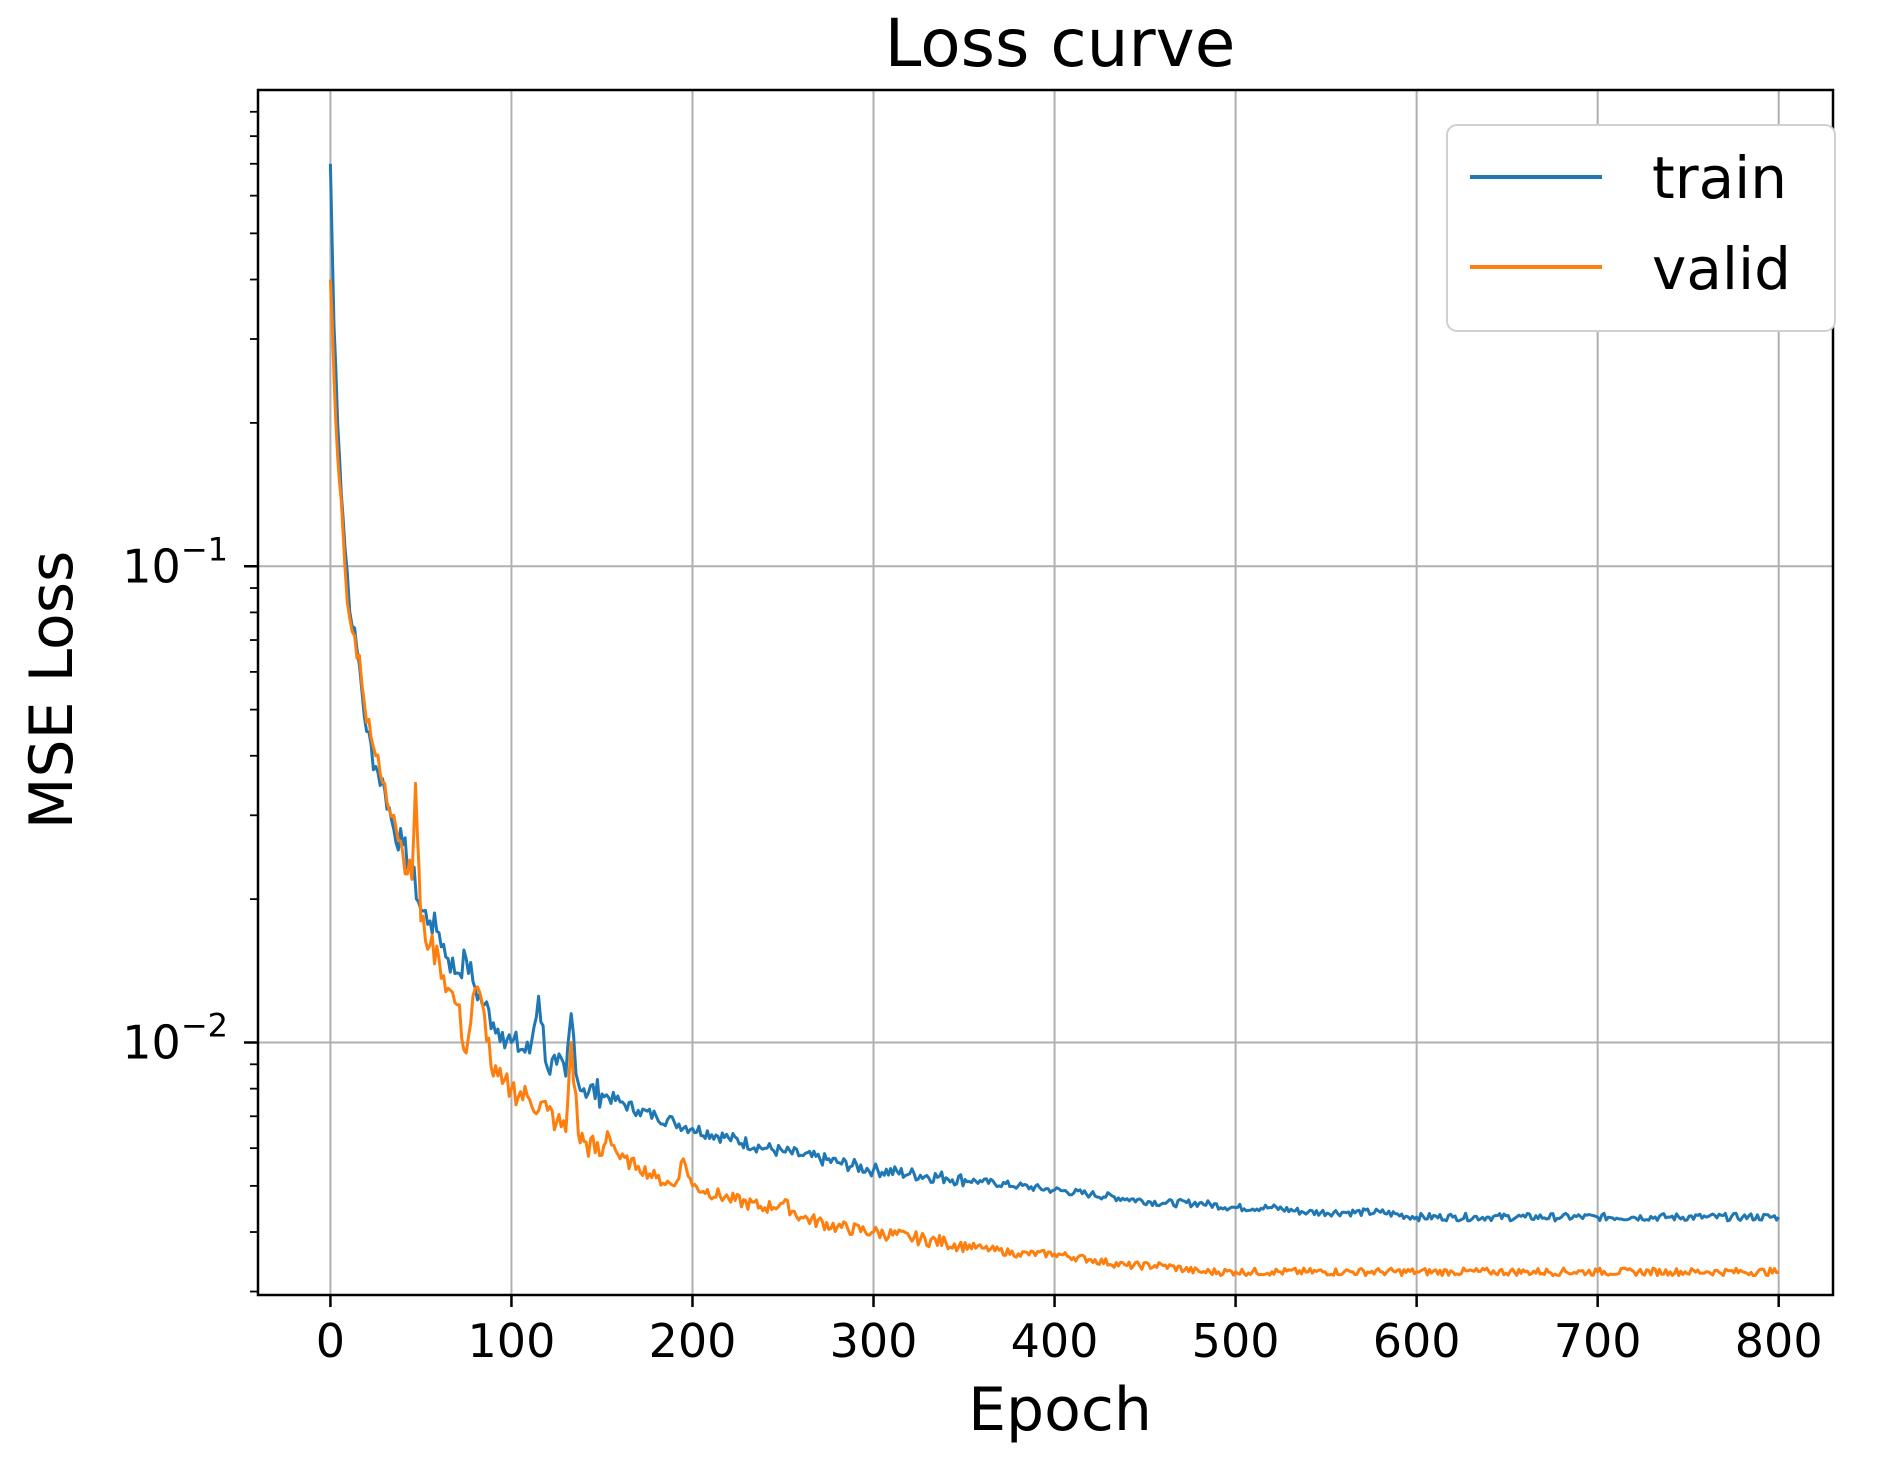  I want to click on x-tick-label: 600, so click(1417, 1341).